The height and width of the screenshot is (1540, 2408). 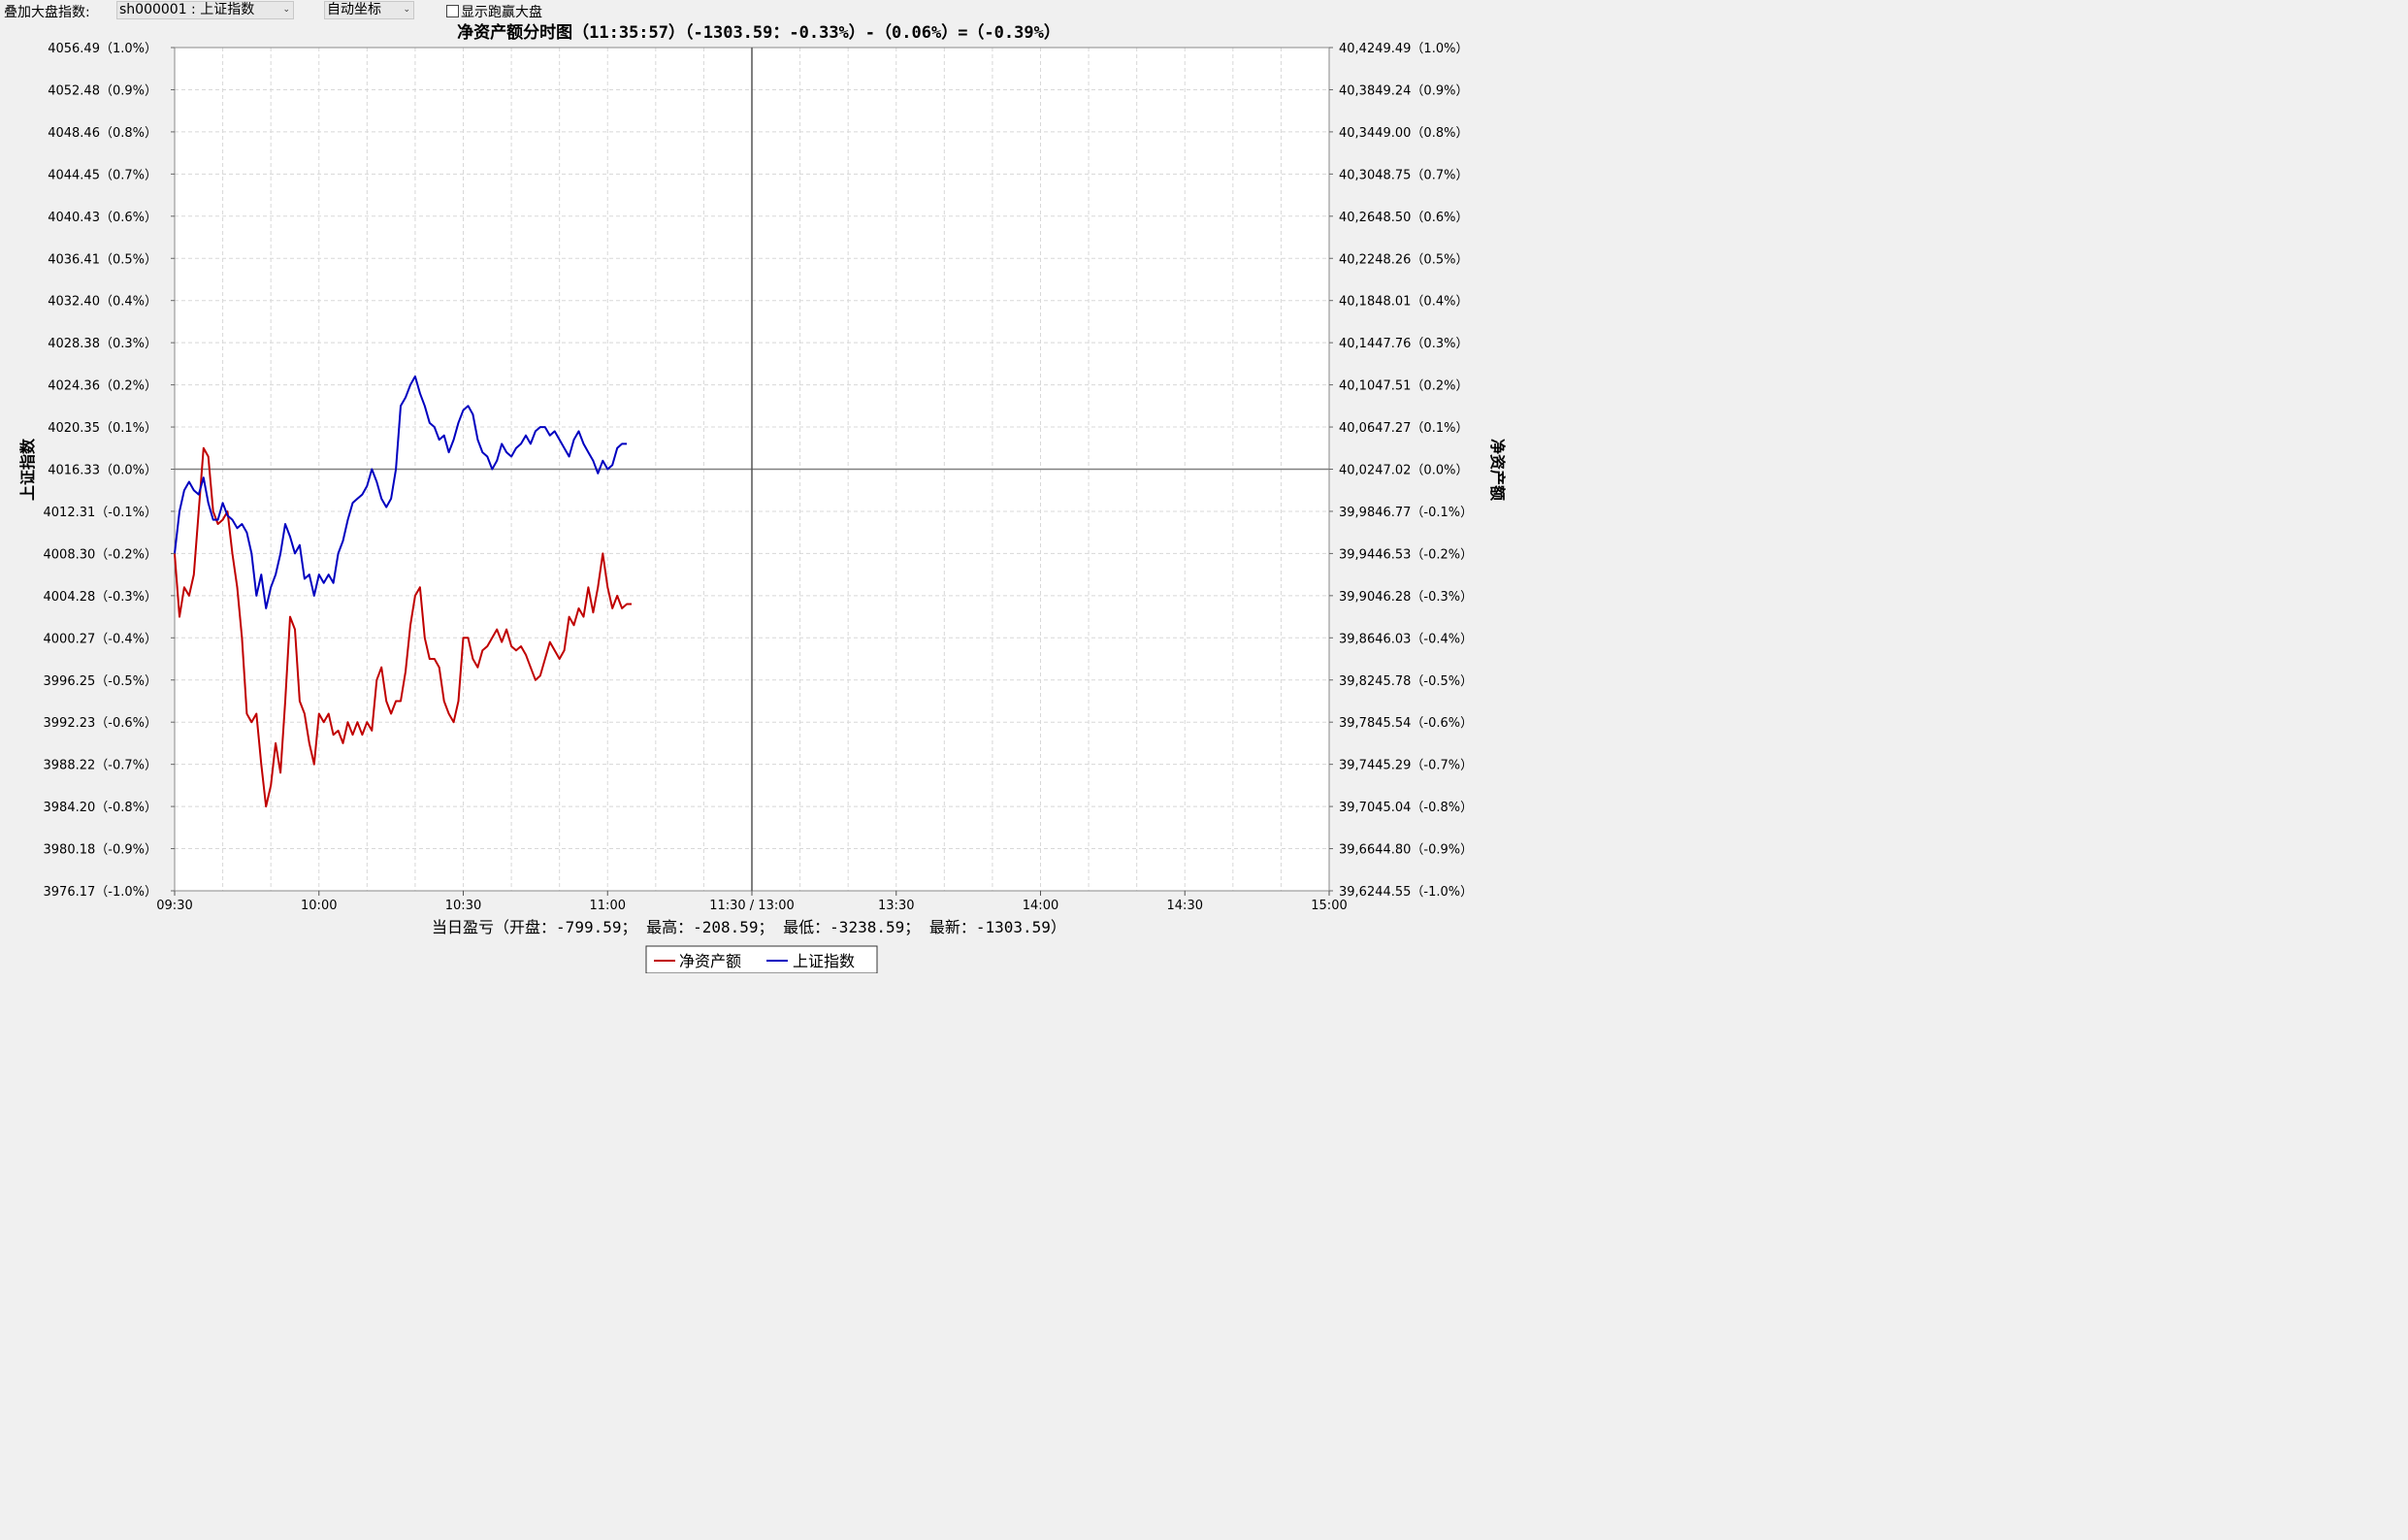 I want to click on left-tick-label: 3976.17（-1.0%）, so click(x=100, y=893).